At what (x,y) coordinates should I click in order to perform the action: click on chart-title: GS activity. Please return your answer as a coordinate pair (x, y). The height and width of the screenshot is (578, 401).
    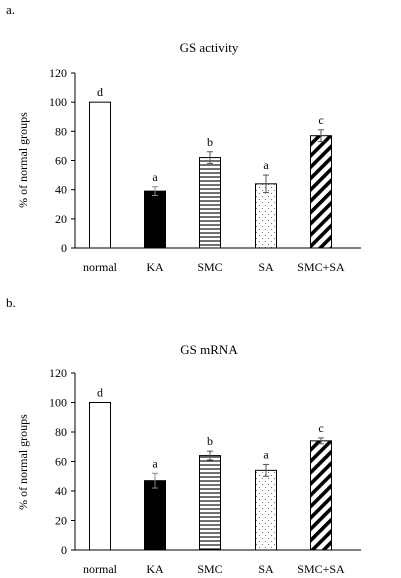
    Looking at the image, I should click on (209, 47).